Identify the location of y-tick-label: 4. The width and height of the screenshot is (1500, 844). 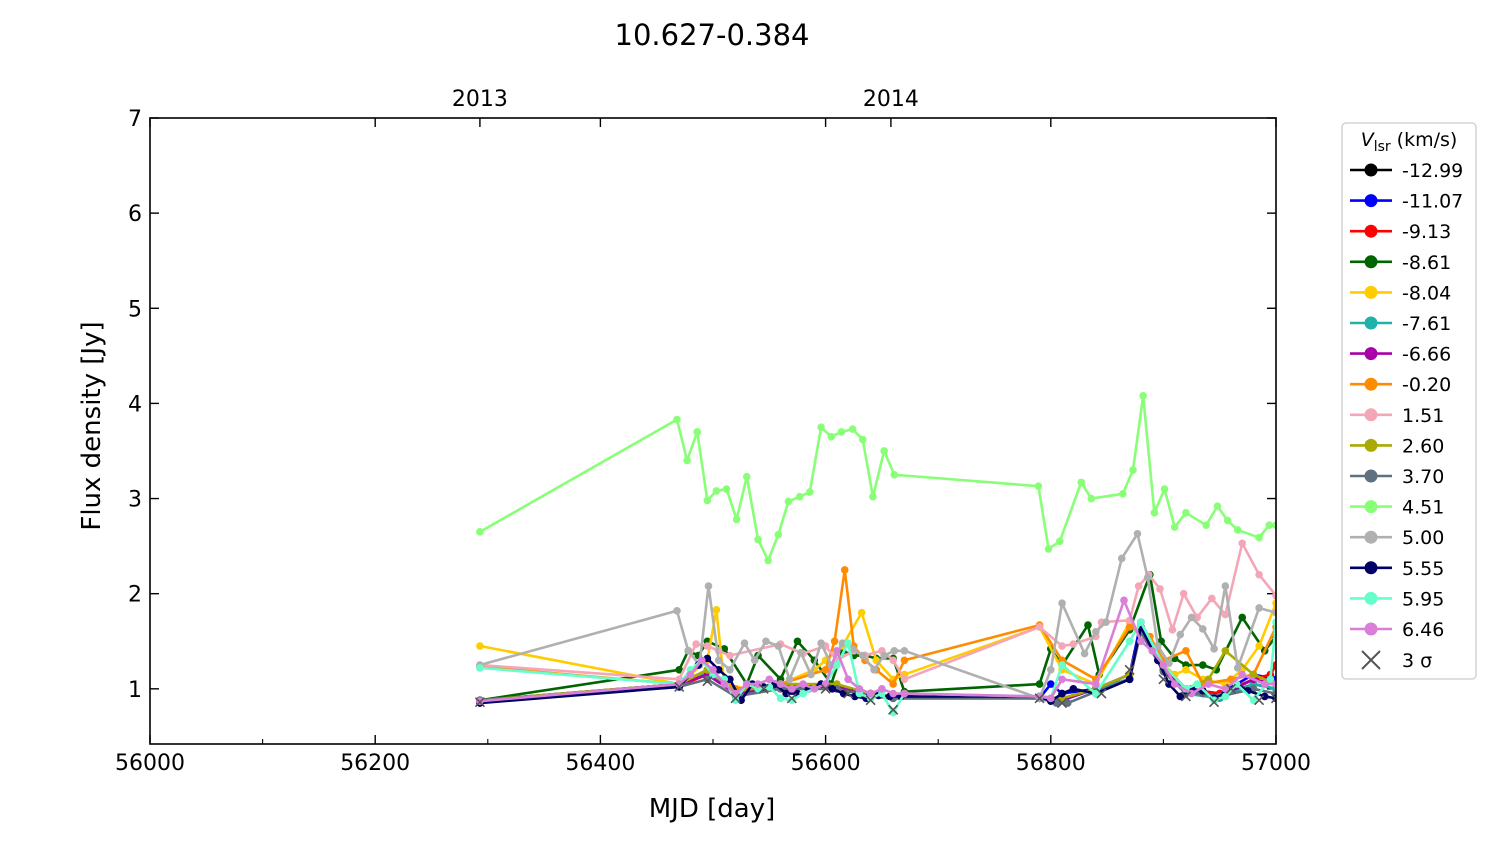
(135, 404).